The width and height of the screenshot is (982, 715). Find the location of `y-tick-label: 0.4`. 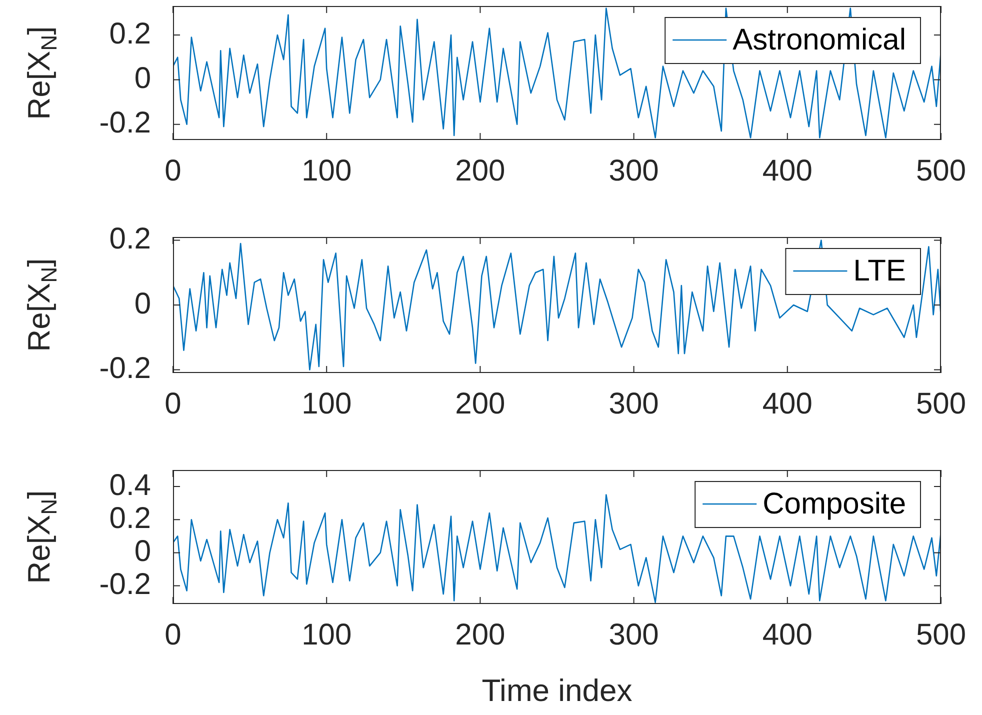

y-tick-label: 0.4 is located at coordinates (130, 485).